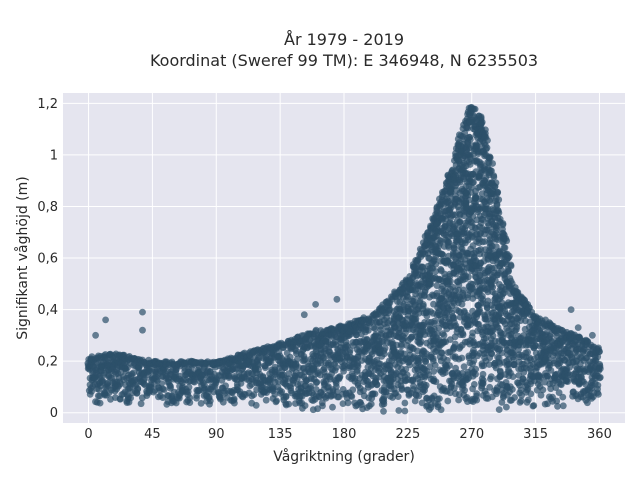 This screenshot has width=640, height=484. Describe the element at coordinates (535, 434) in the screenshot. I see `x-tick-label: 315` at that location.